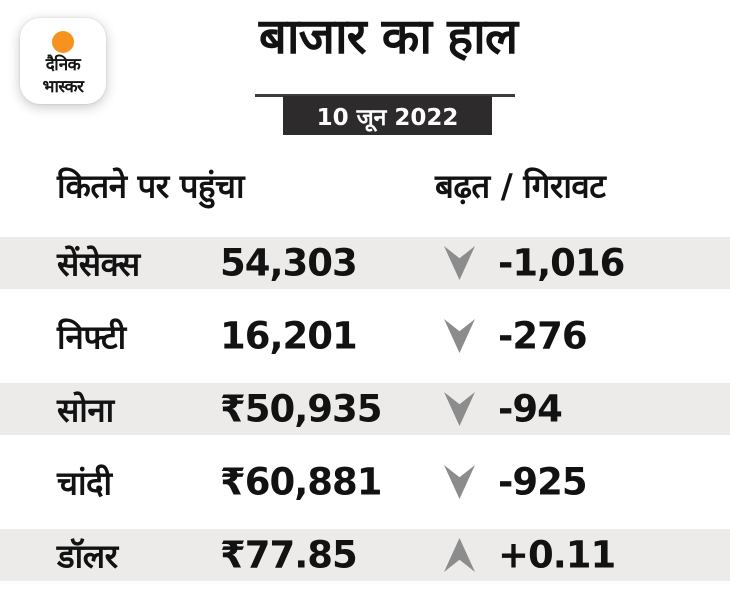  Describe the element at coordinates (151, 186) in the screenshot. I see `column-header-reached: कितने पर पहुंचा` at that location.